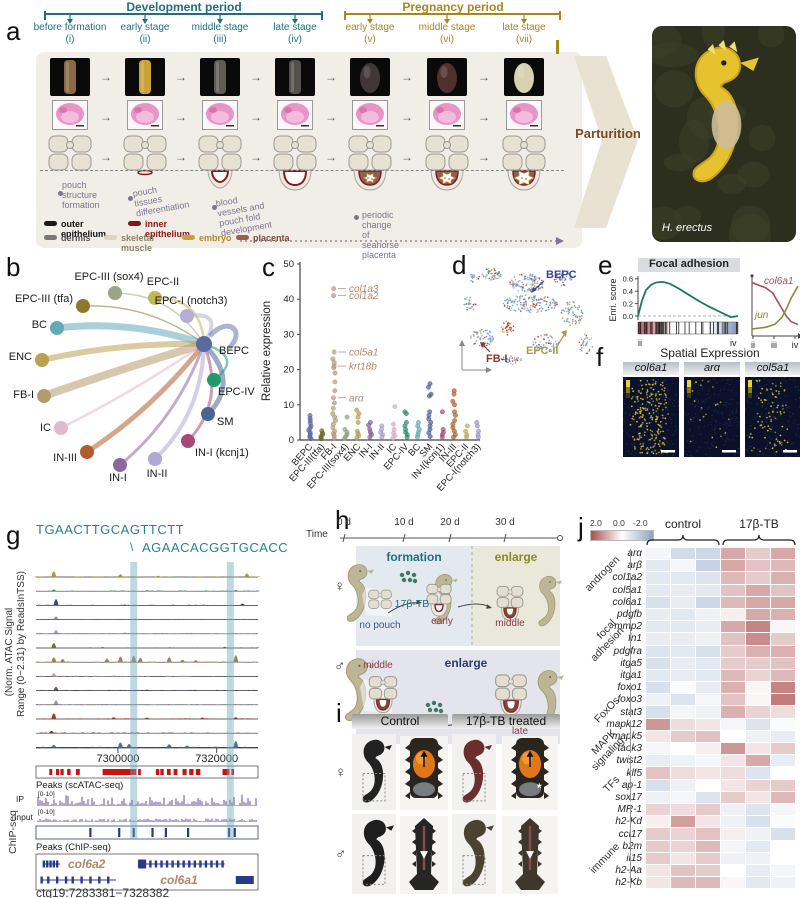 This screenshot has width=800, height=898. What do you see at coordinates (640, 343) in the screenshot?
I see `svg-text: ii` at bounding box center [640, 343].